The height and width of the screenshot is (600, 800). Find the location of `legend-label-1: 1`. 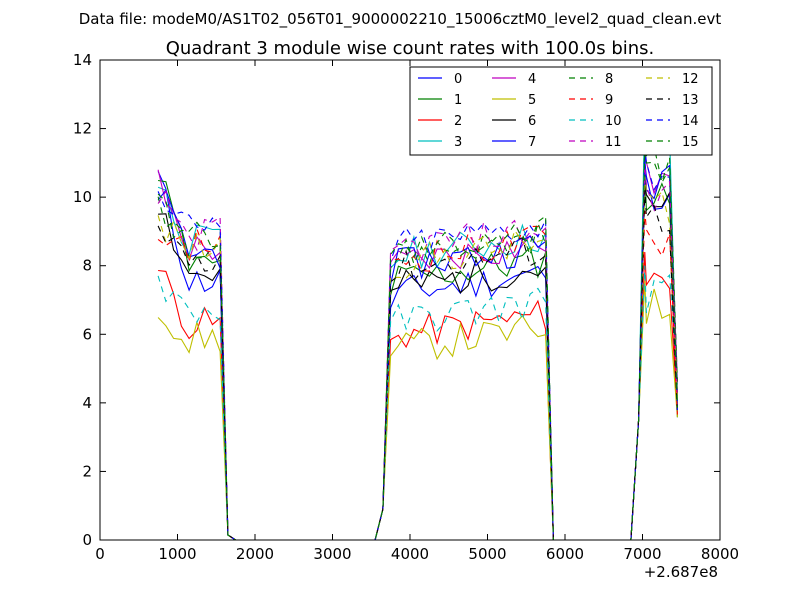

legend-label-1: 1 is located at coordinates (458, 100).